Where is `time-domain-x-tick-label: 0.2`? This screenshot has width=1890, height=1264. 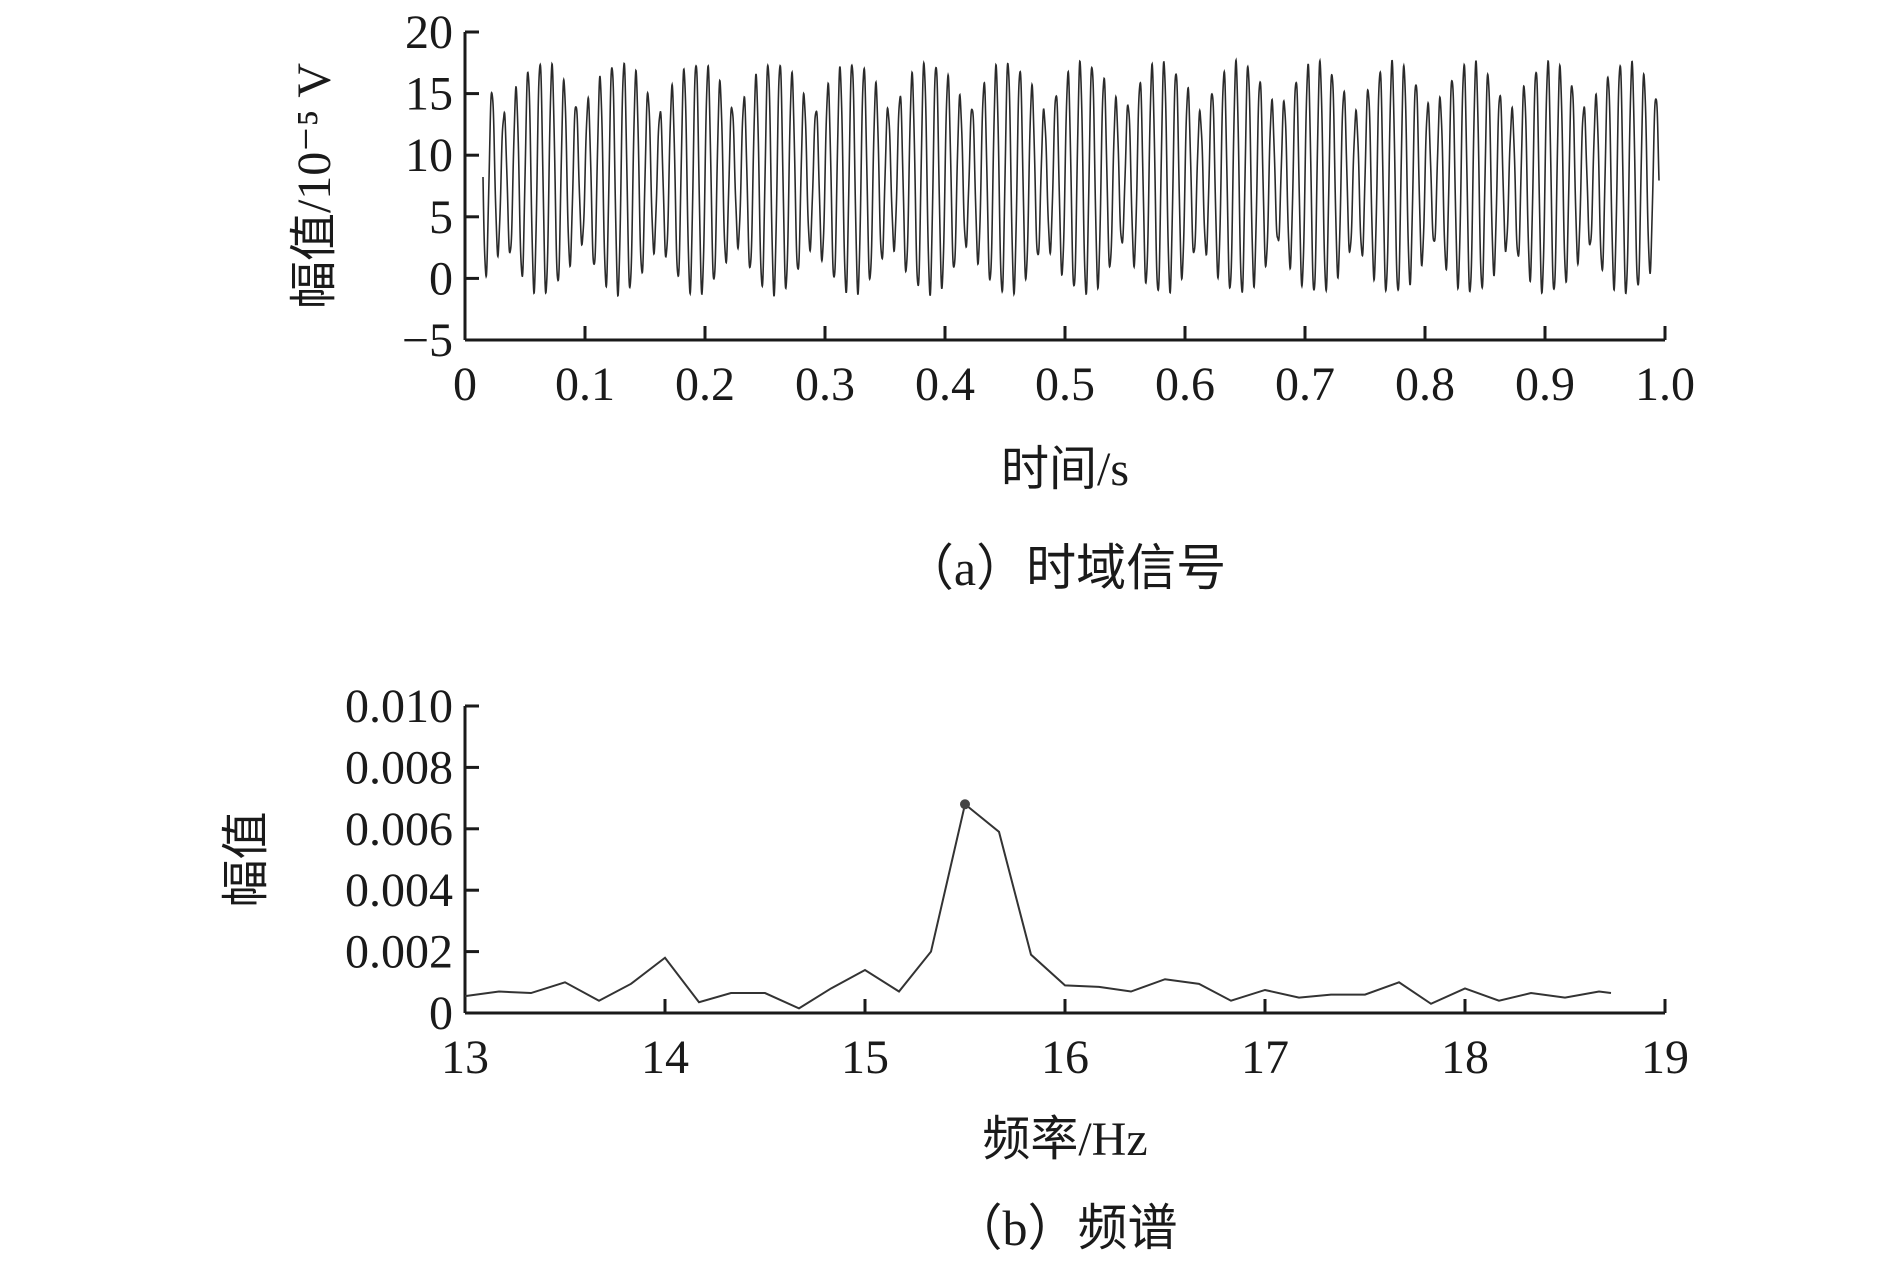 time-domain-x-tick-label: 0.2 is located at coordinates (705, 384).